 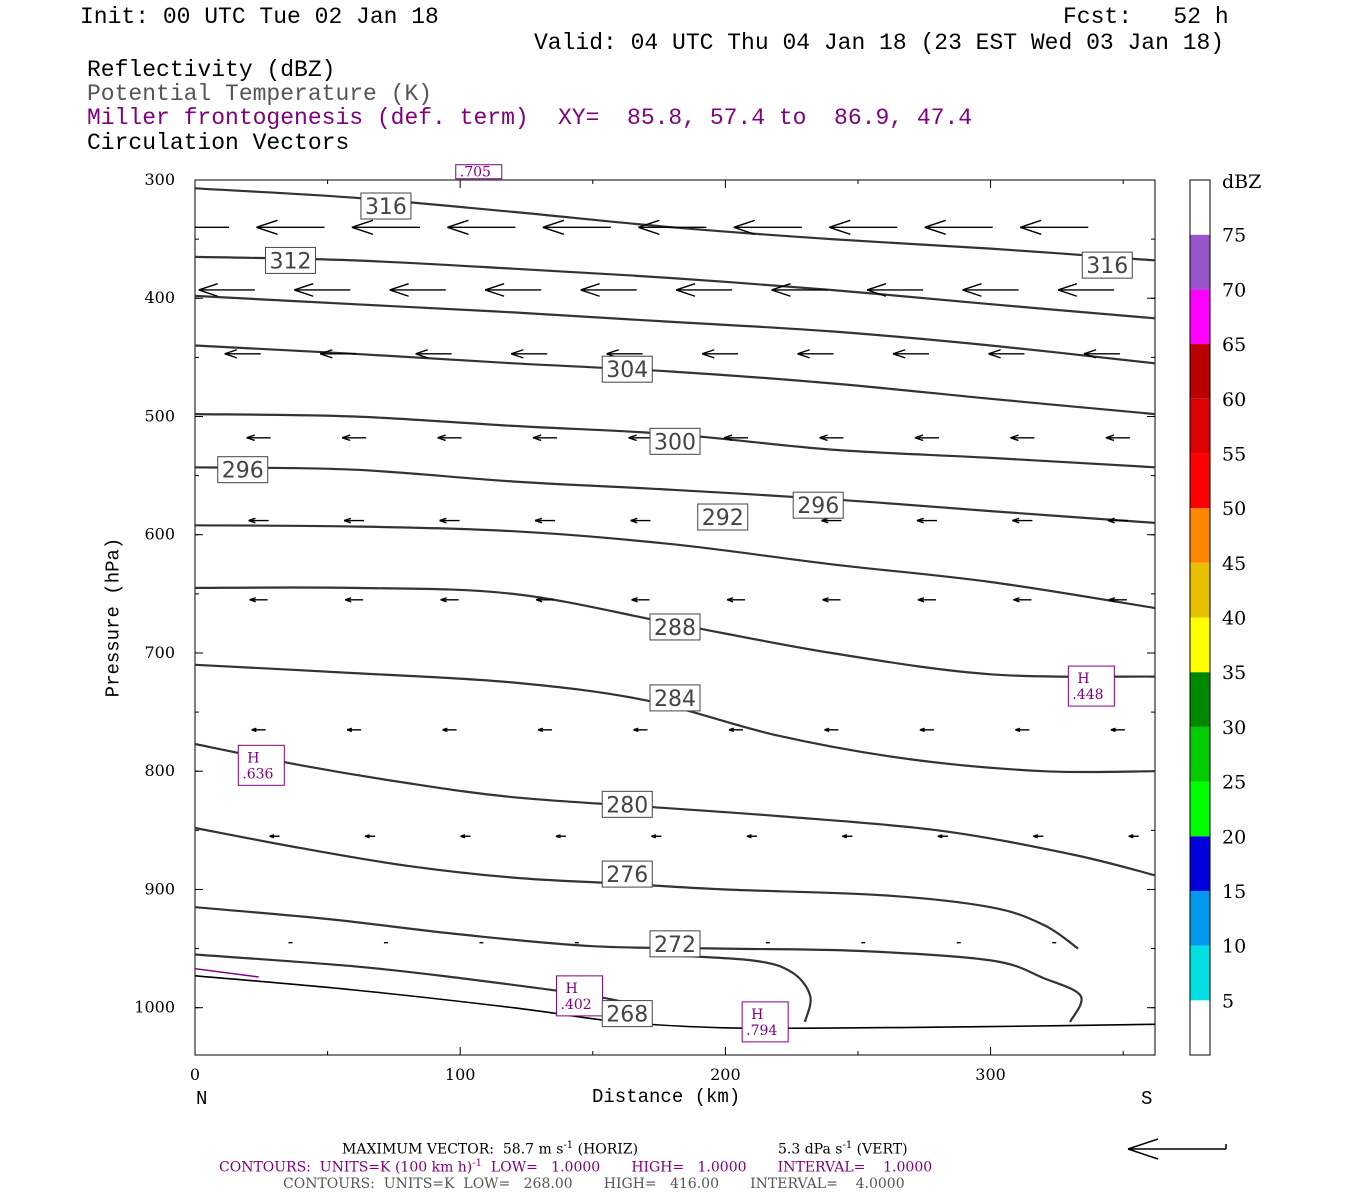 What do you see at coordinates (761, 1031) in the screenshot?
I see `max-value: .794` at bounding box center [761, 1031].